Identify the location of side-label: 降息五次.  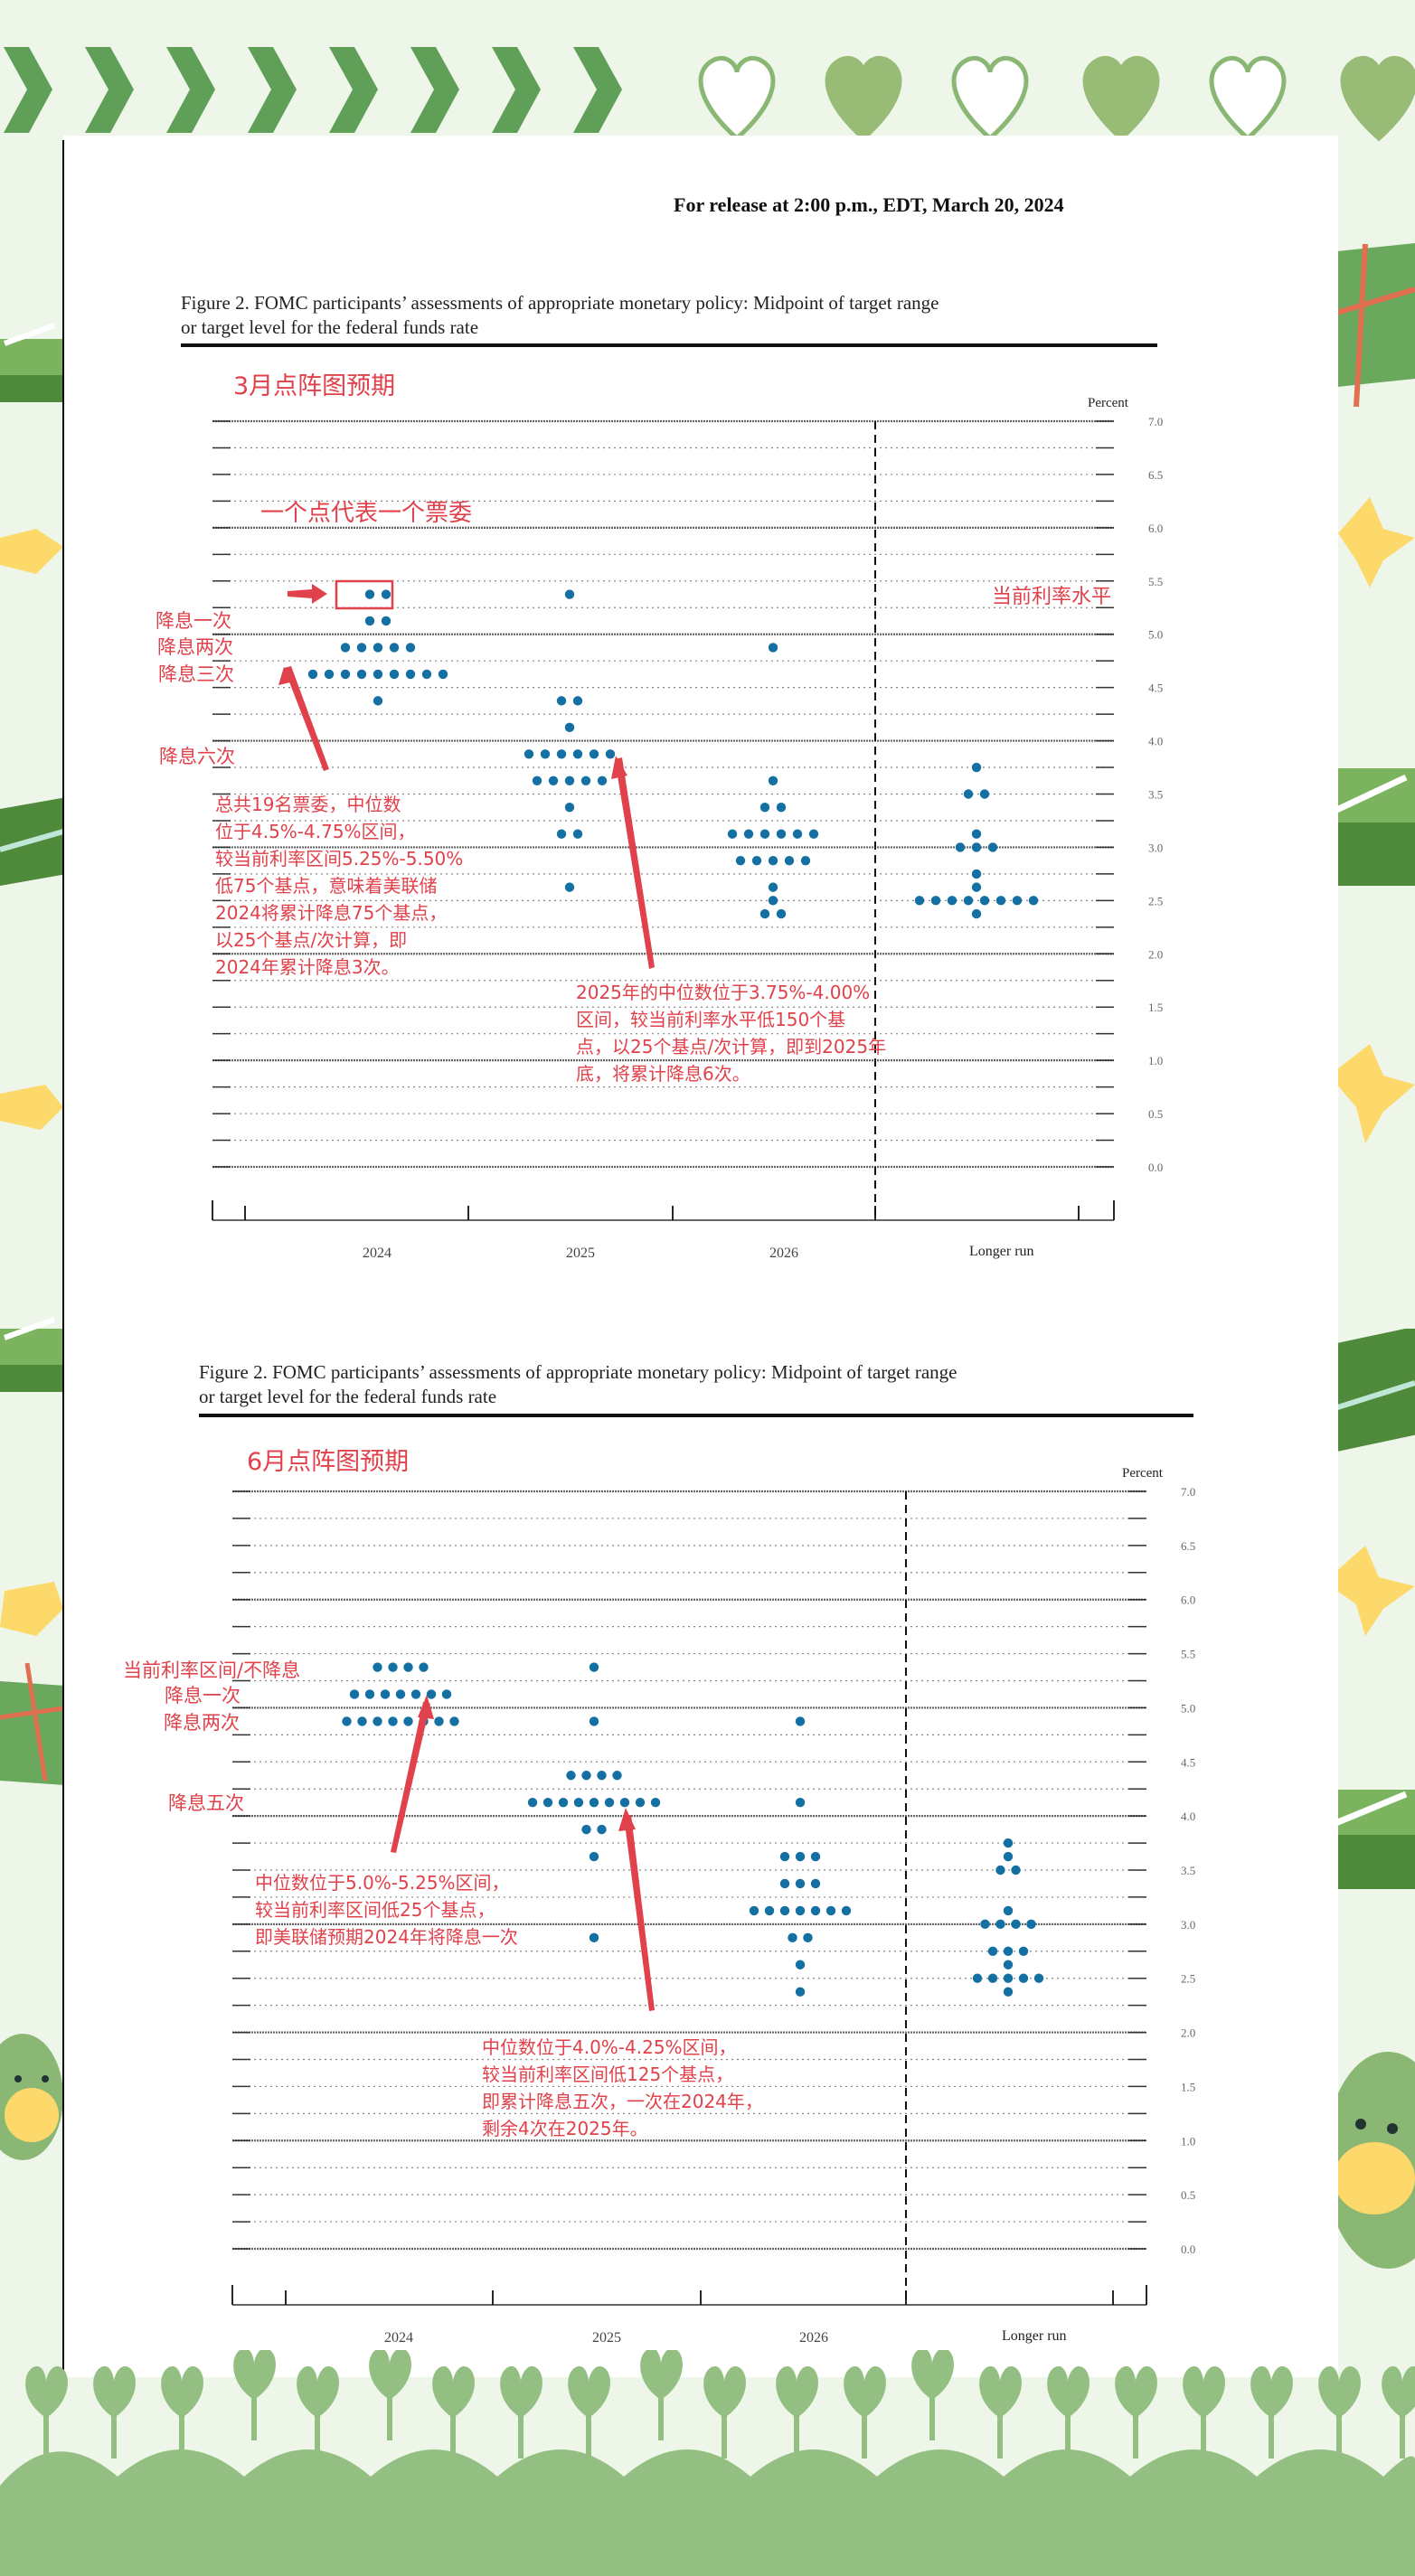
(206, 1803).